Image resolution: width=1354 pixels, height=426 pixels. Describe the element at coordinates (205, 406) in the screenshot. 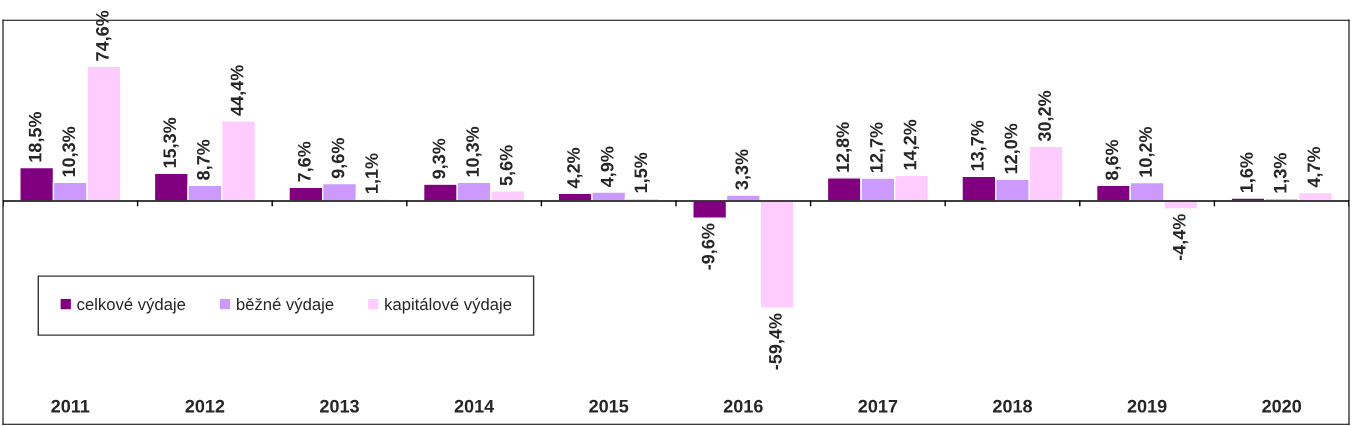

I see `x-tick-label: 2012` at that location.